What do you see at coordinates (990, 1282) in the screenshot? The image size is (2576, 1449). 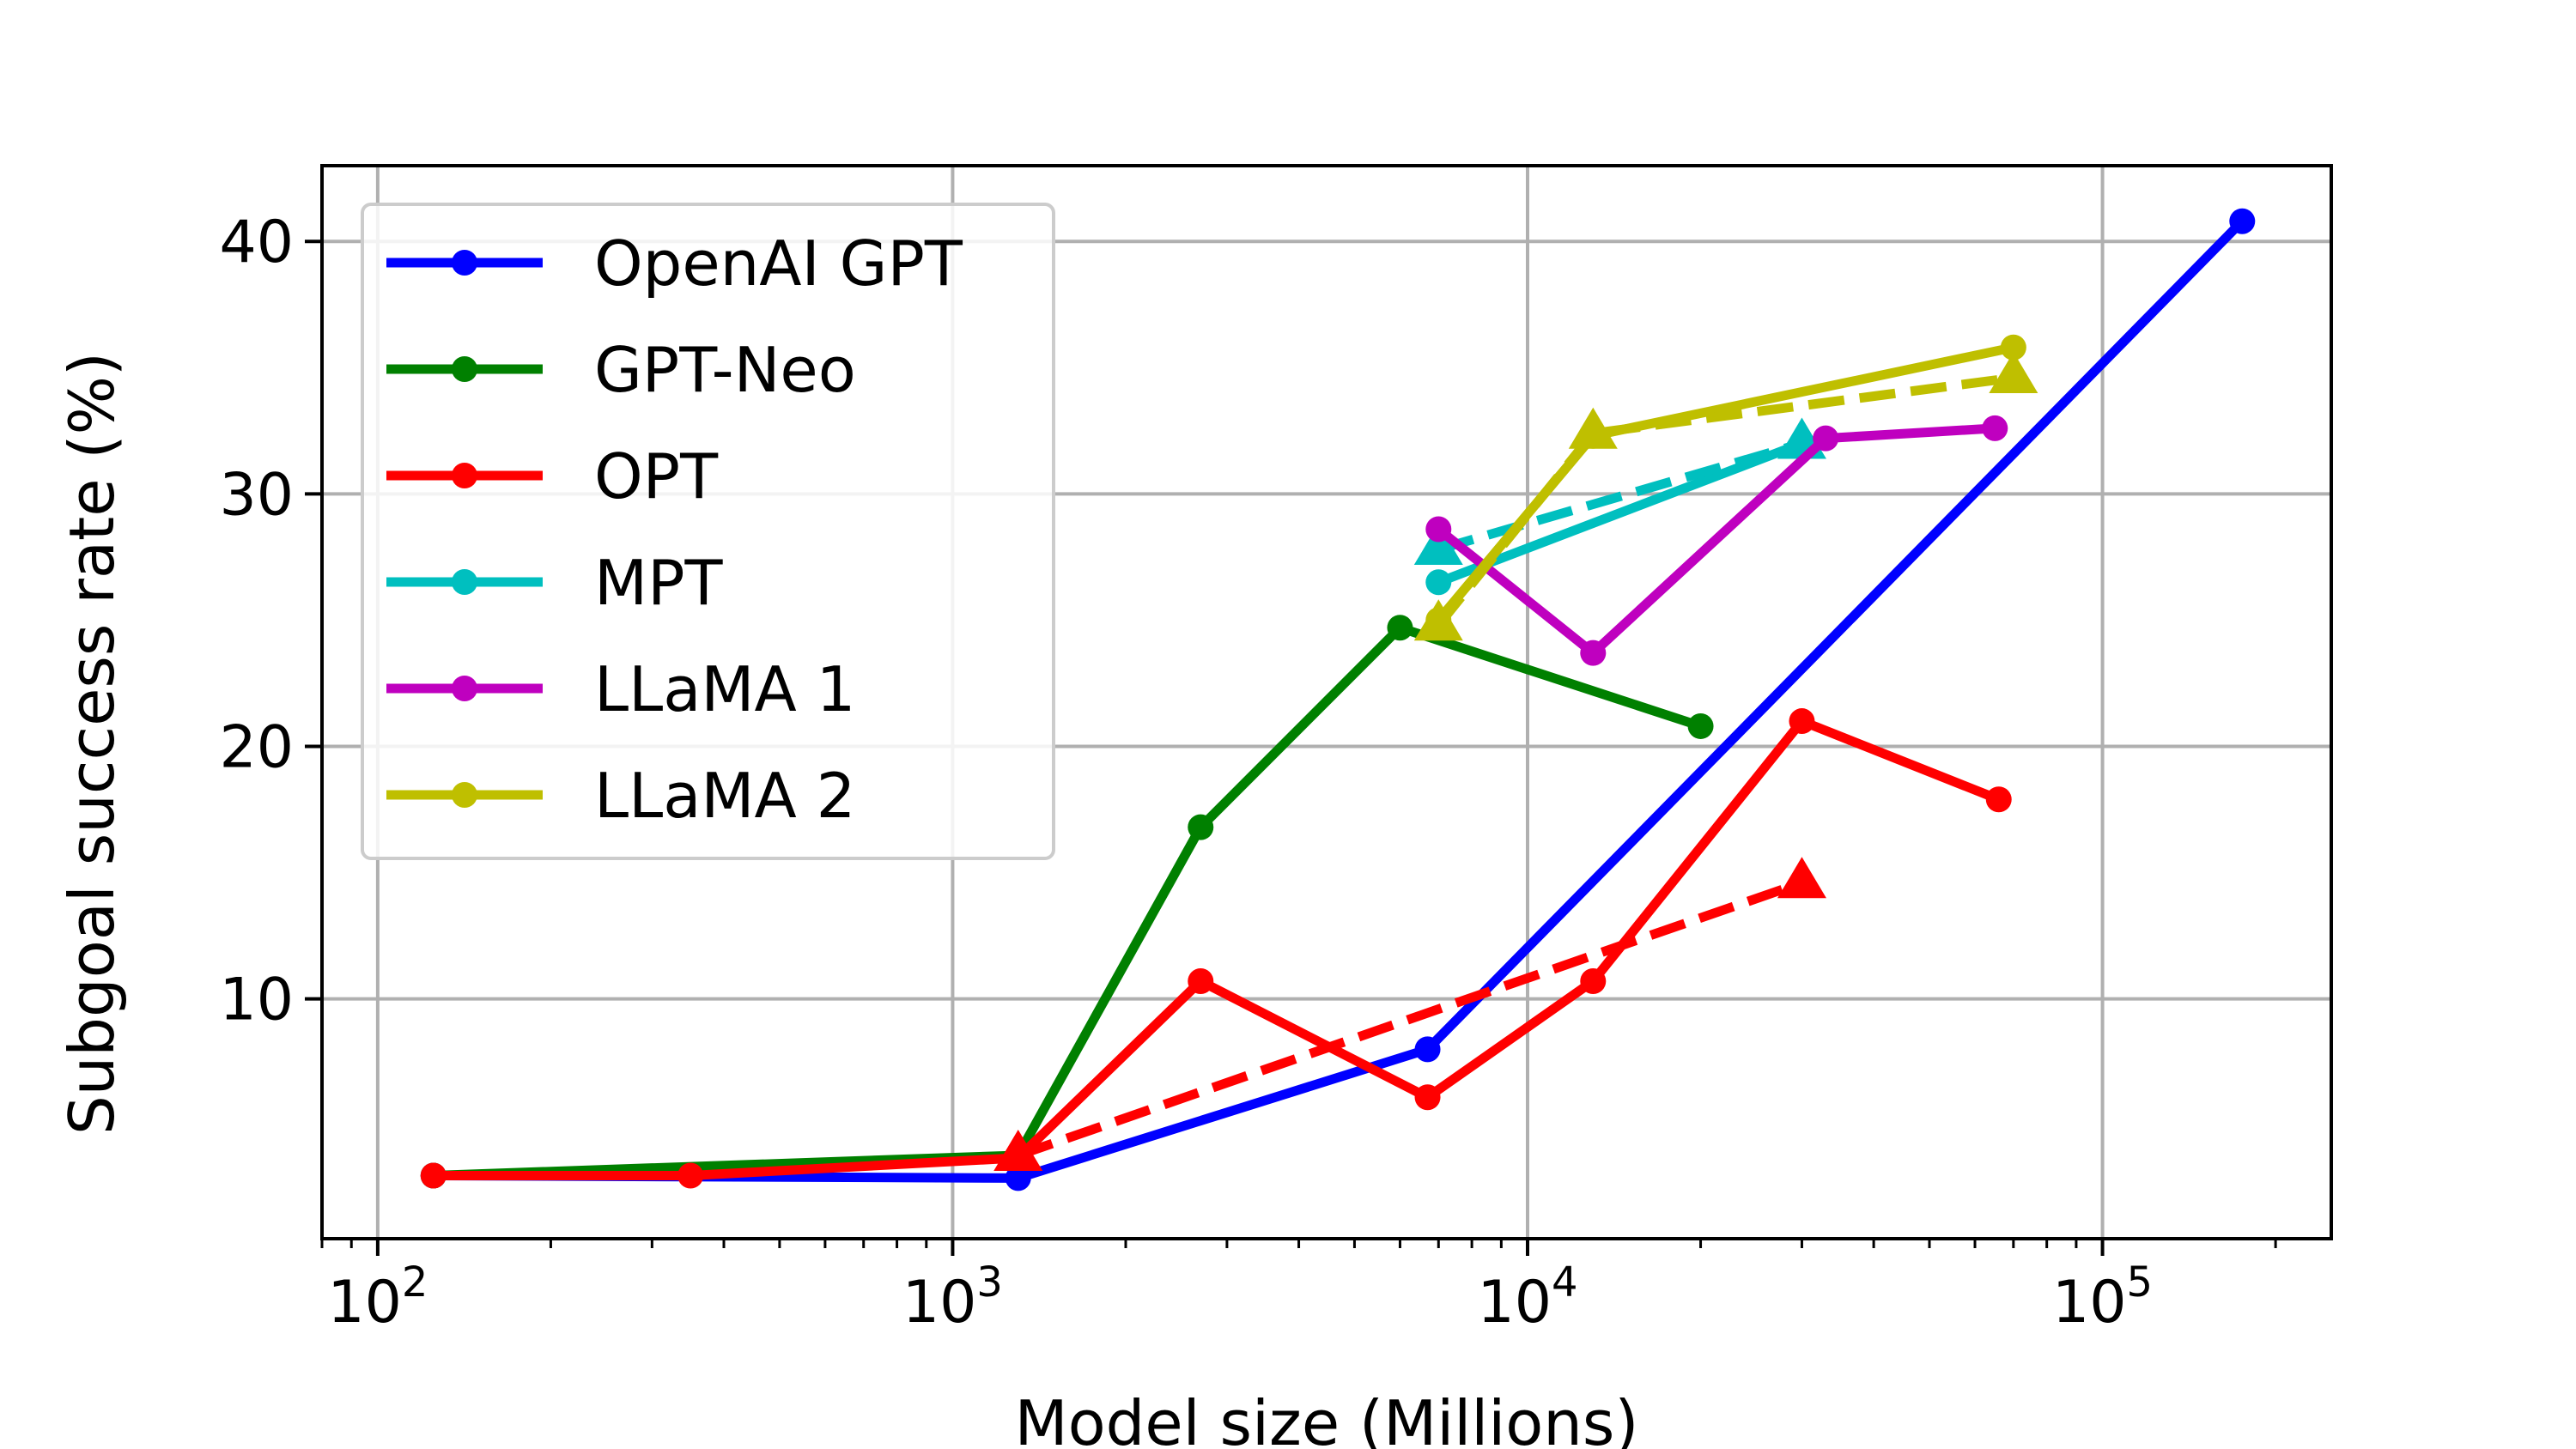 I see `x-tick-label-exponent: 3` at bounding box center [990, 1282].